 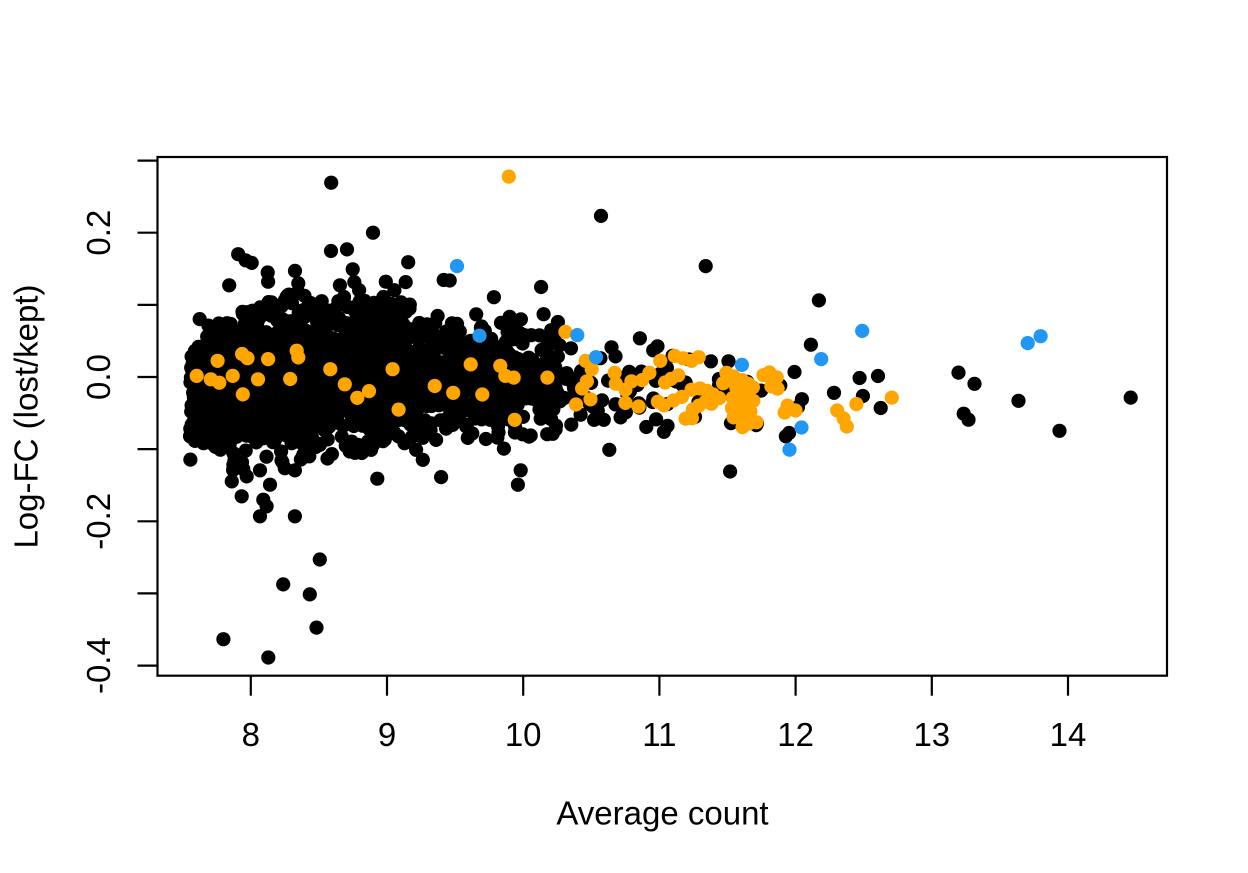 What do you see at coordinates (387, 734) in the screenshot?
I see `svg-text: 9` at bounding box center [387, 734].